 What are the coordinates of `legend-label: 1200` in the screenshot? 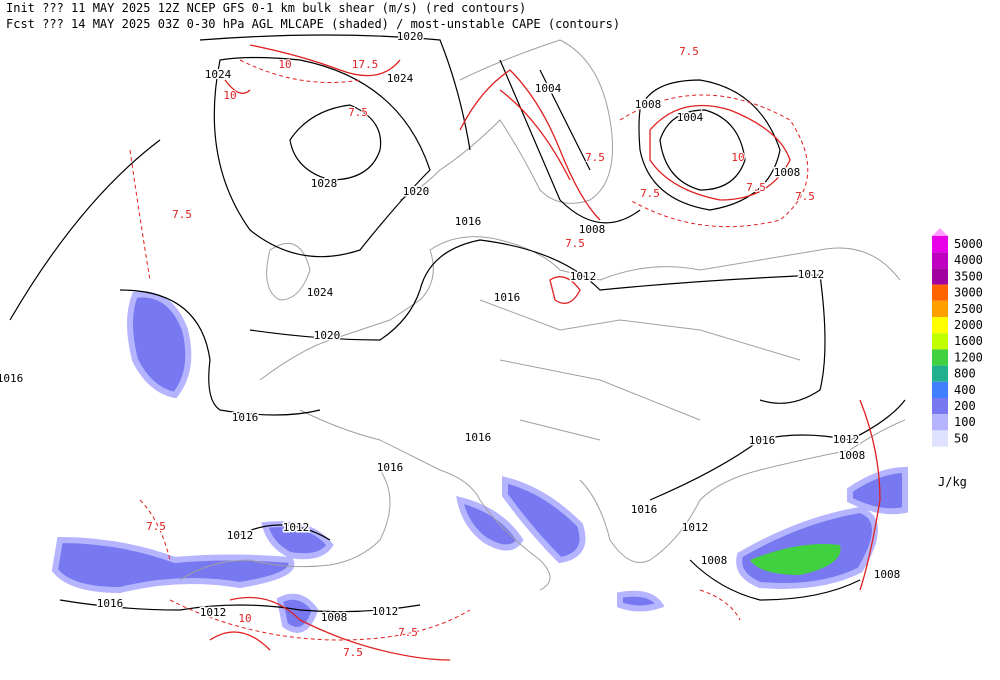 It's located at (968, 357).